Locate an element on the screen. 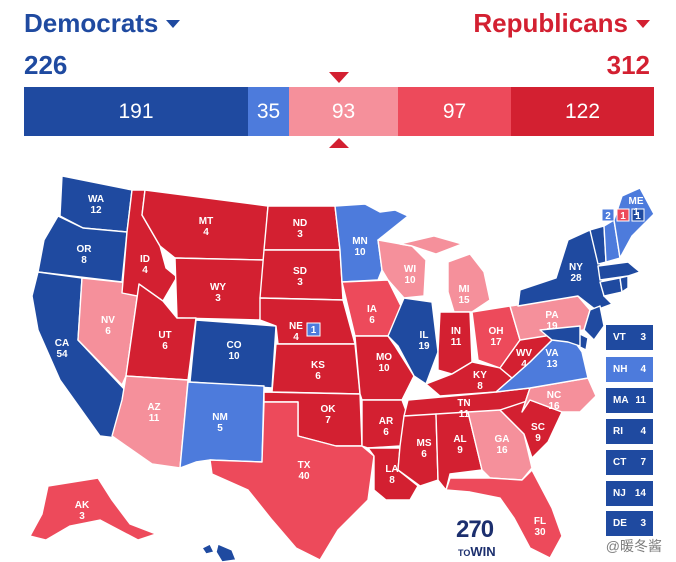 This screenshot has width=676, height=562. 270towin-logo: 270 TOWIN is located at coordinates (476, 537).